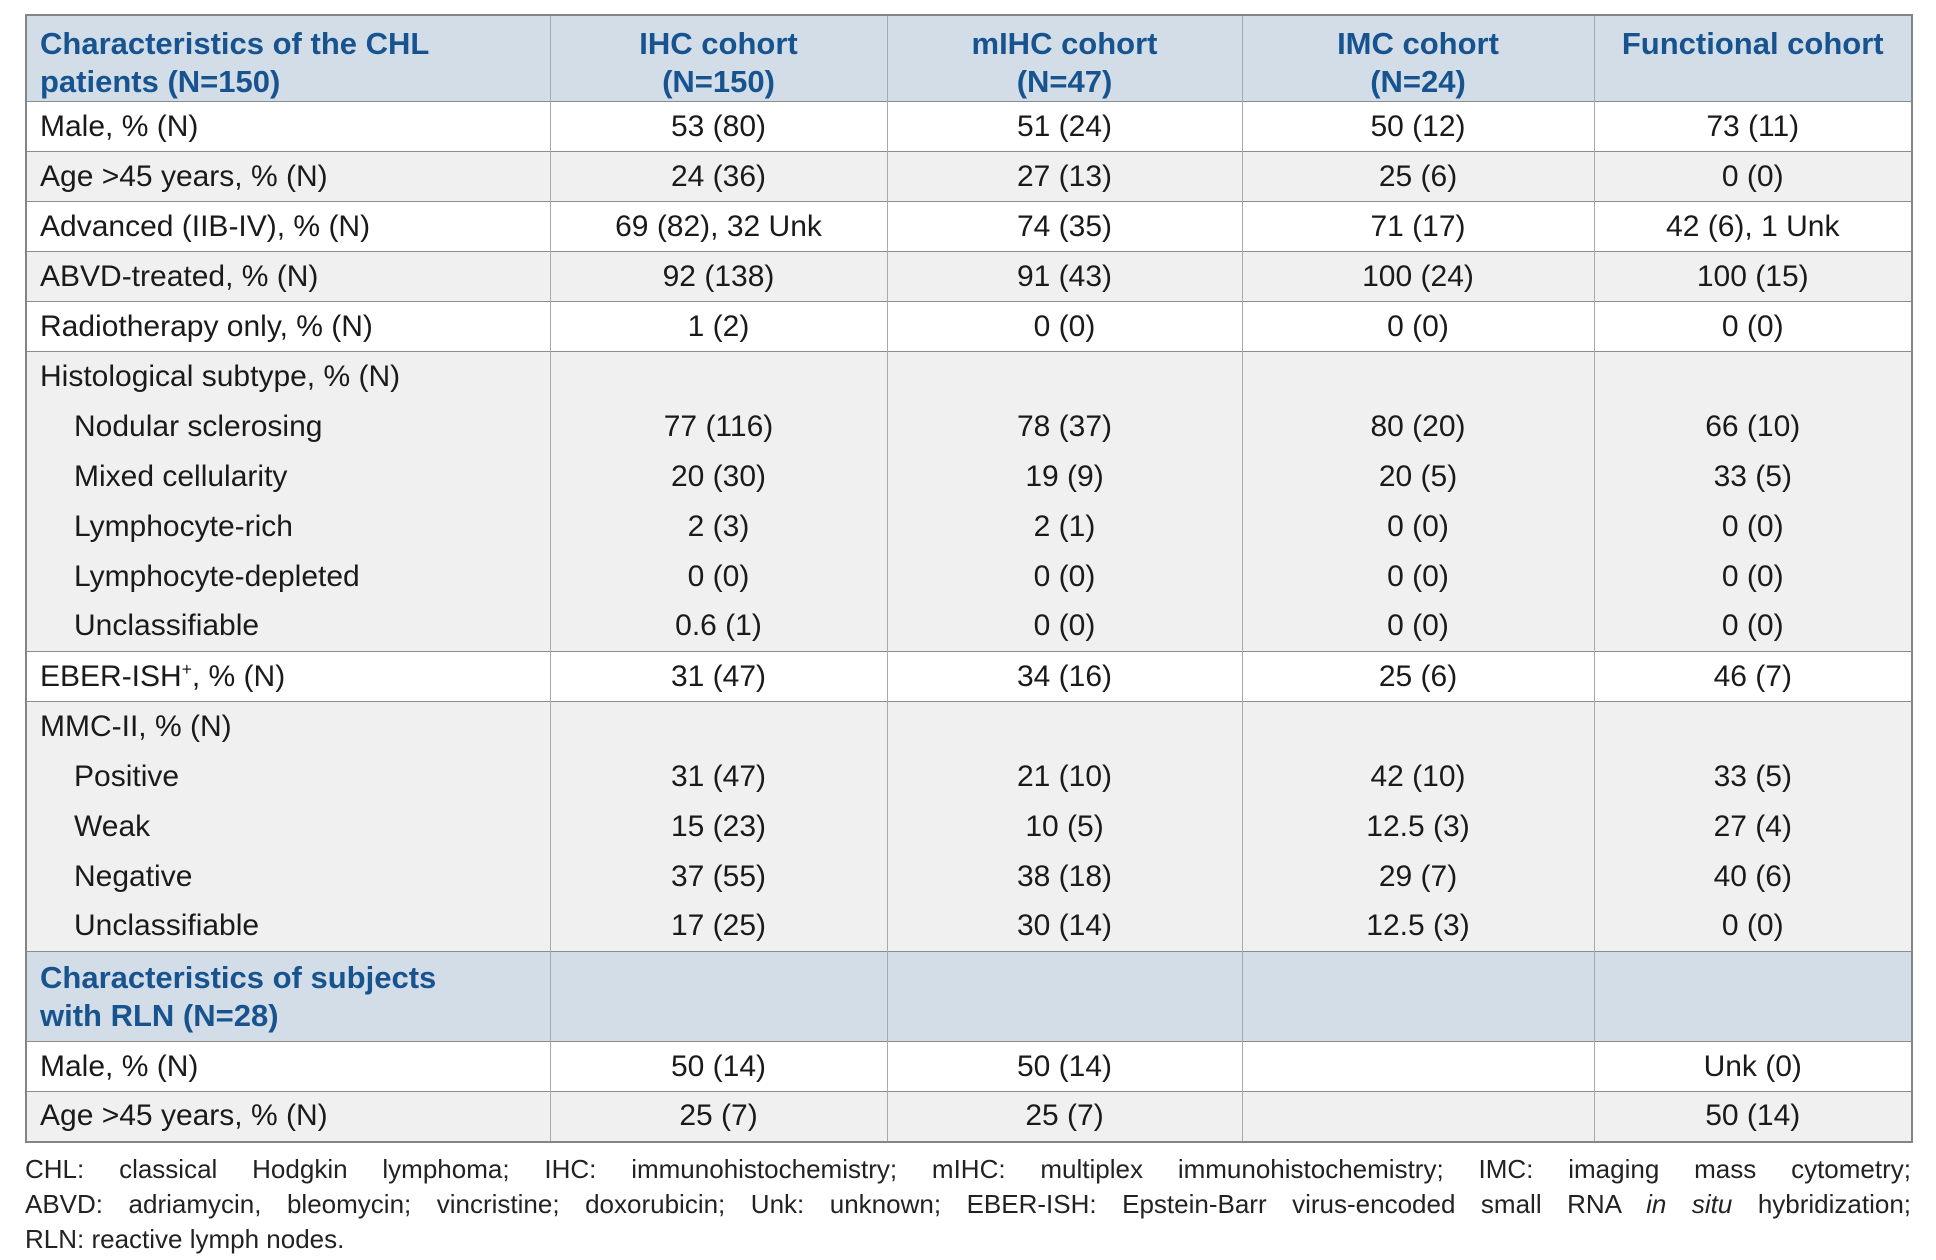 This screenshot has height=1260, width=1936. What do you see at coordinates (288, 126) in the screenshot?
I see `row-label: Male, % (N)` at bounding box center [288, 126].